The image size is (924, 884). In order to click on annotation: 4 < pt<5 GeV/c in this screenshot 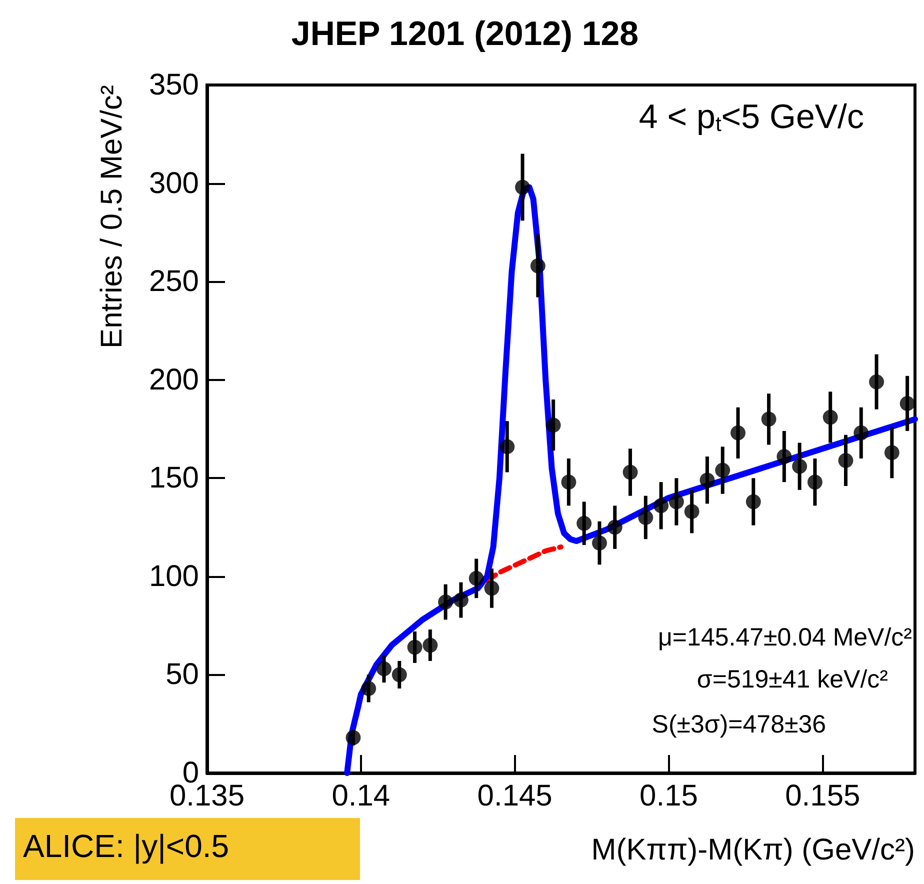, I will do `click(751, 117)`.